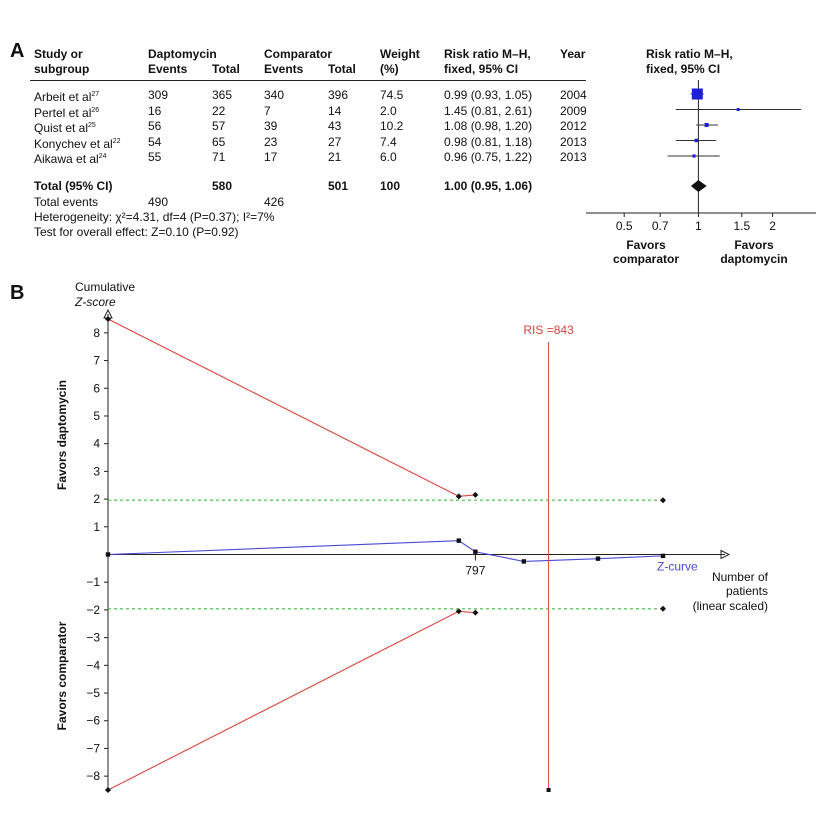 This screenshot has width=820, height=826. What do you see at coordinates (663, 608) in the screenshot?
I see `conv_lower-point` at bounding box center [663, 608].